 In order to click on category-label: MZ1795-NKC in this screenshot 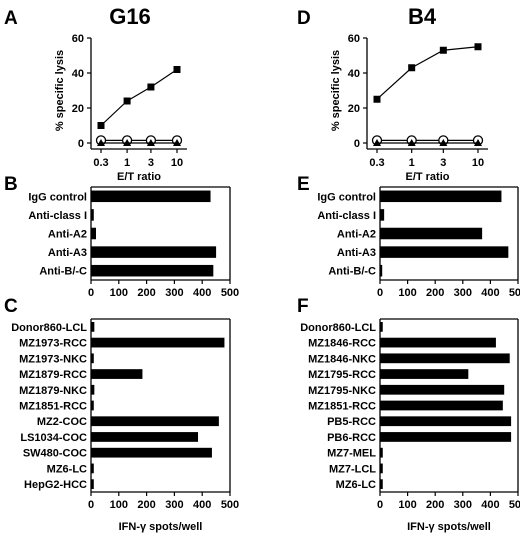, I will do `click(342, 391)`.